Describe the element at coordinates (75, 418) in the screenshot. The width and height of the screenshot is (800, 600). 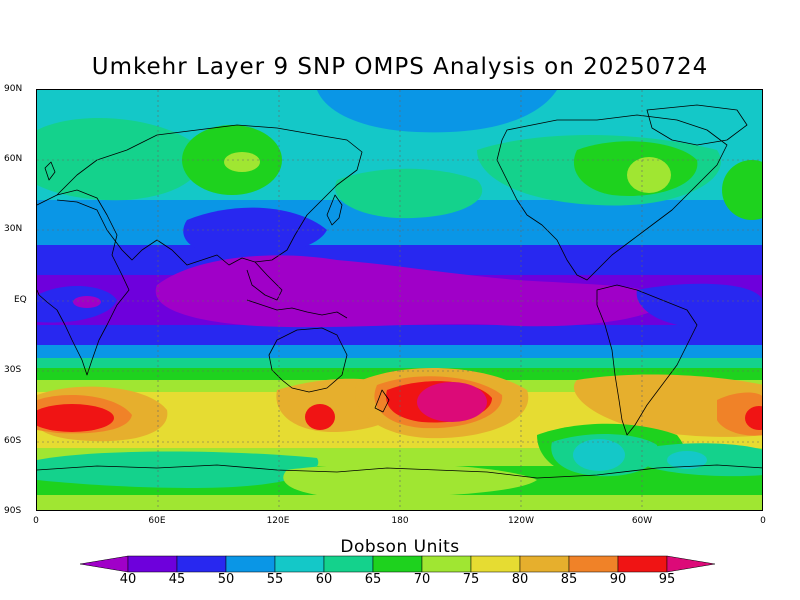
I see `blob-s-red-w` at that location.